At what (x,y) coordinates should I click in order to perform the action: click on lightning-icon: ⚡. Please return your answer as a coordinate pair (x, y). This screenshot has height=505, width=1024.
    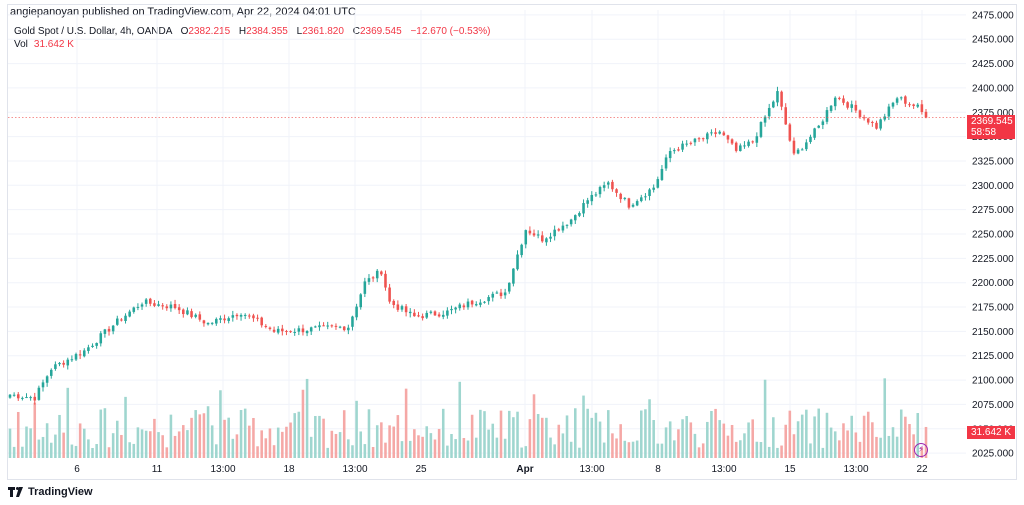
    Looking at the image, I should click on (921, 450).